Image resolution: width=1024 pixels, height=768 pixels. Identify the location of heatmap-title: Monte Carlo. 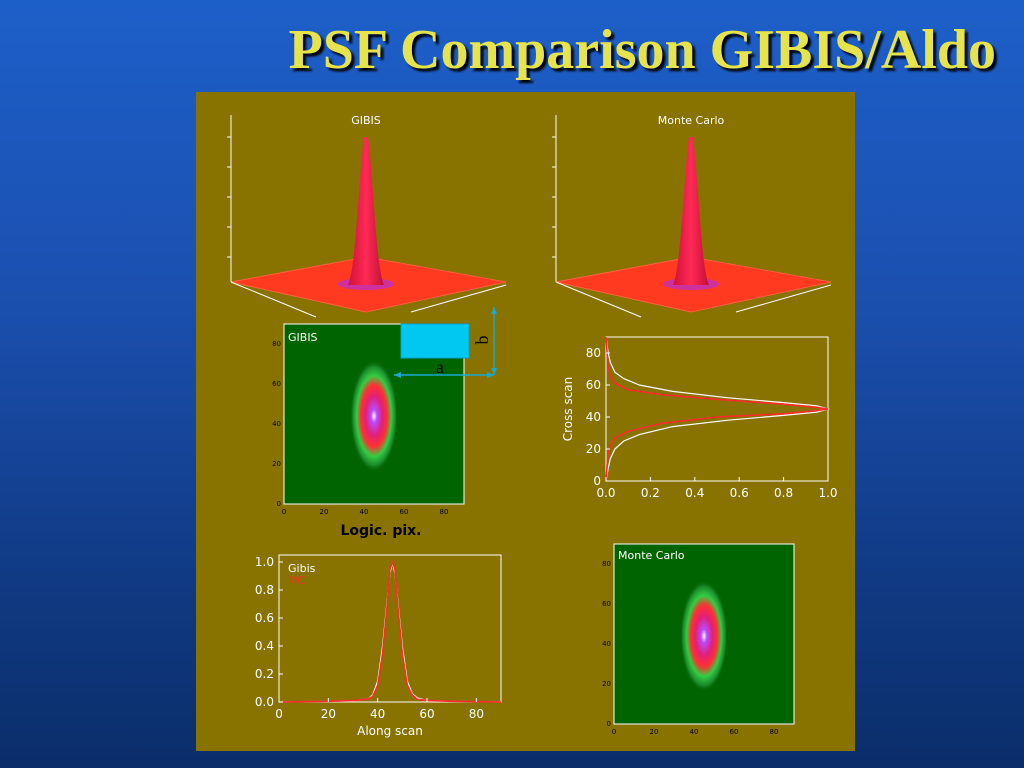
(651, 555).